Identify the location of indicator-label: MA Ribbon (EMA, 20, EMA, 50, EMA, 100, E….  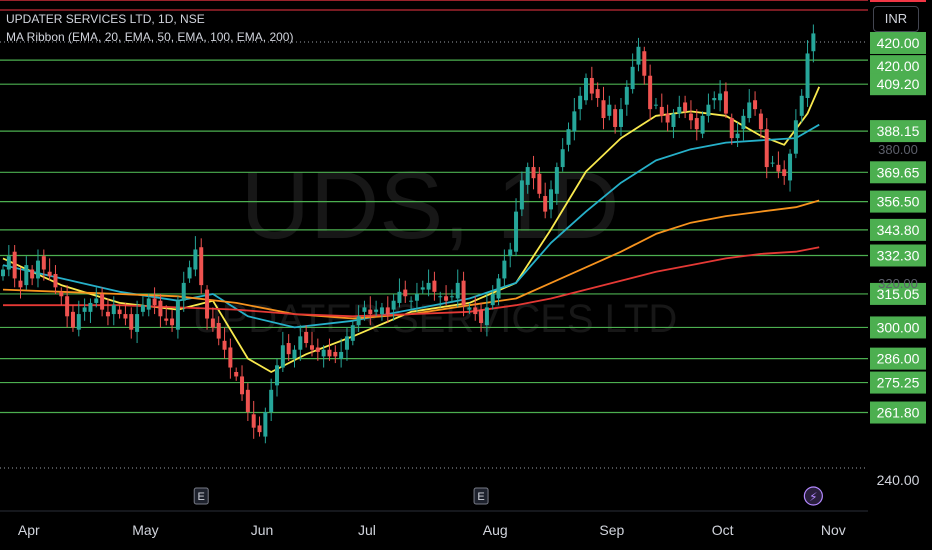
(150, 37).